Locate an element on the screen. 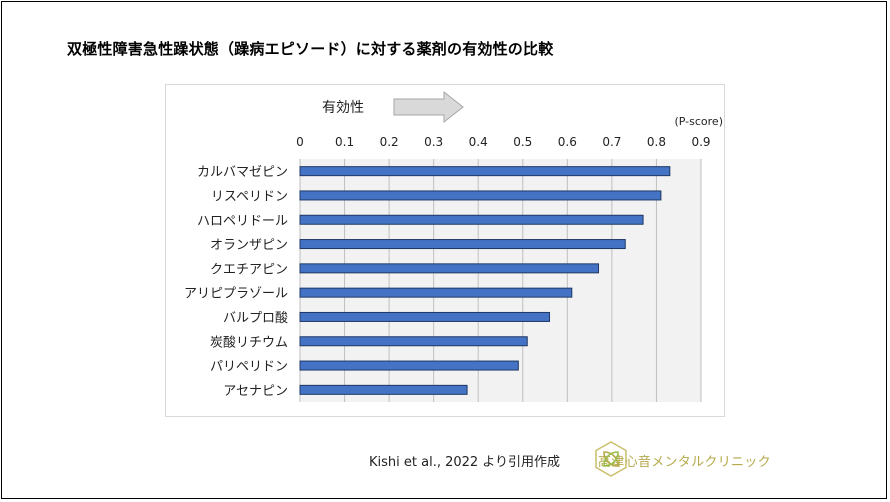 Image resolution: width=890 pixels, height=502 pixels. x-tick-label: 0.3 is located at coordinates (433, 142).